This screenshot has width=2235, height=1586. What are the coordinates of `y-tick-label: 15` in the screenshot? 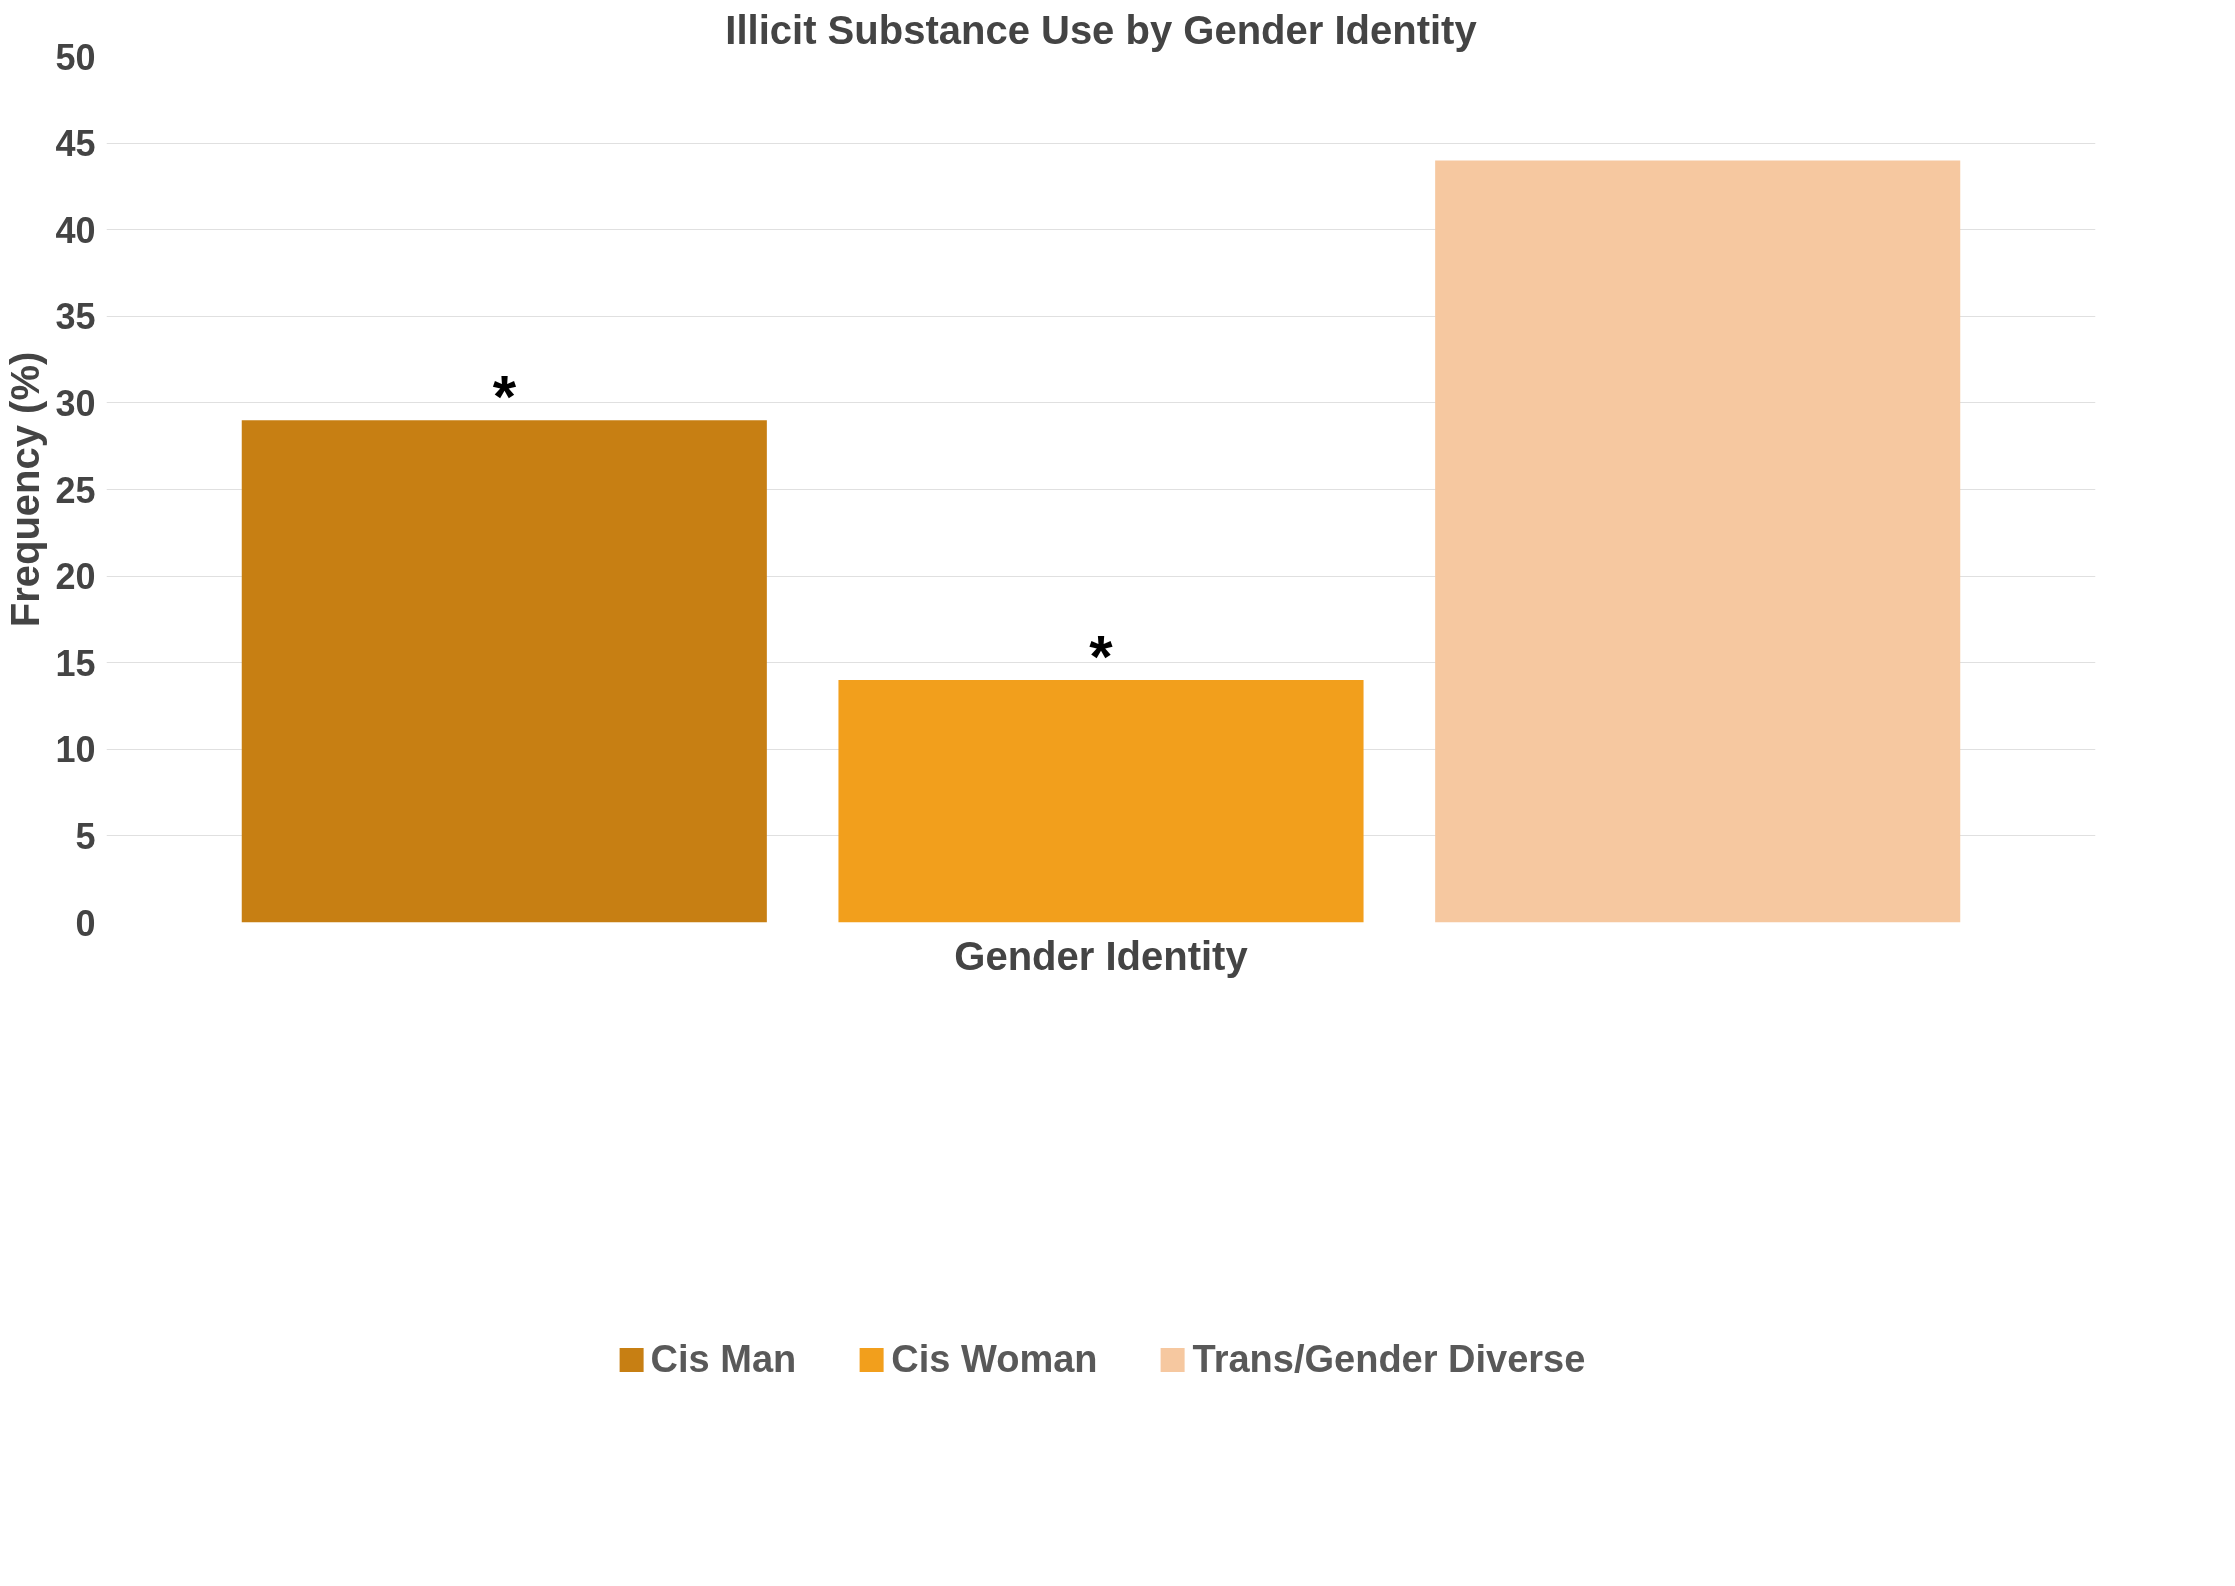 It's located at (75, 663).